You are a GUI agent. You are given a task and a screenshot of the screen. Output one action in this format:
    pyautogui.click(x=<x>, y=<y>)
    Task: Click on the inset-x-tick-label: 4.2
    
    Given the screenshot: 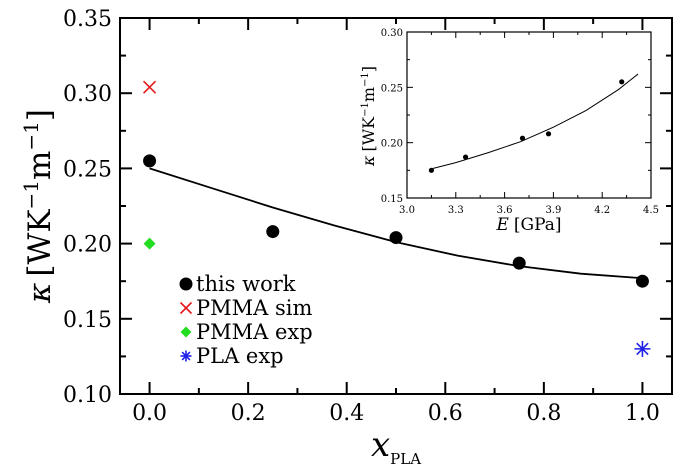 What is the action you would take?
    pyautogui.click(x=602, y=210)
    